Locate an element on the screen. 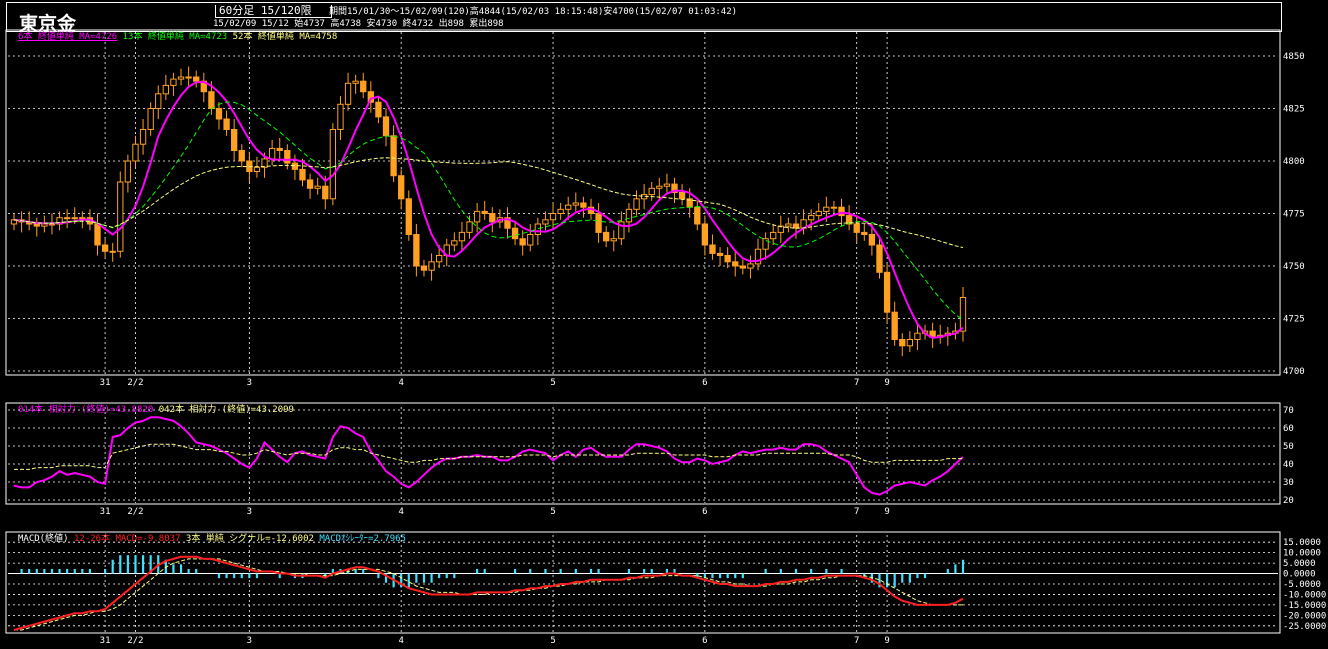  y-tick-label: 4700 is located at coordinates (1294, 372).